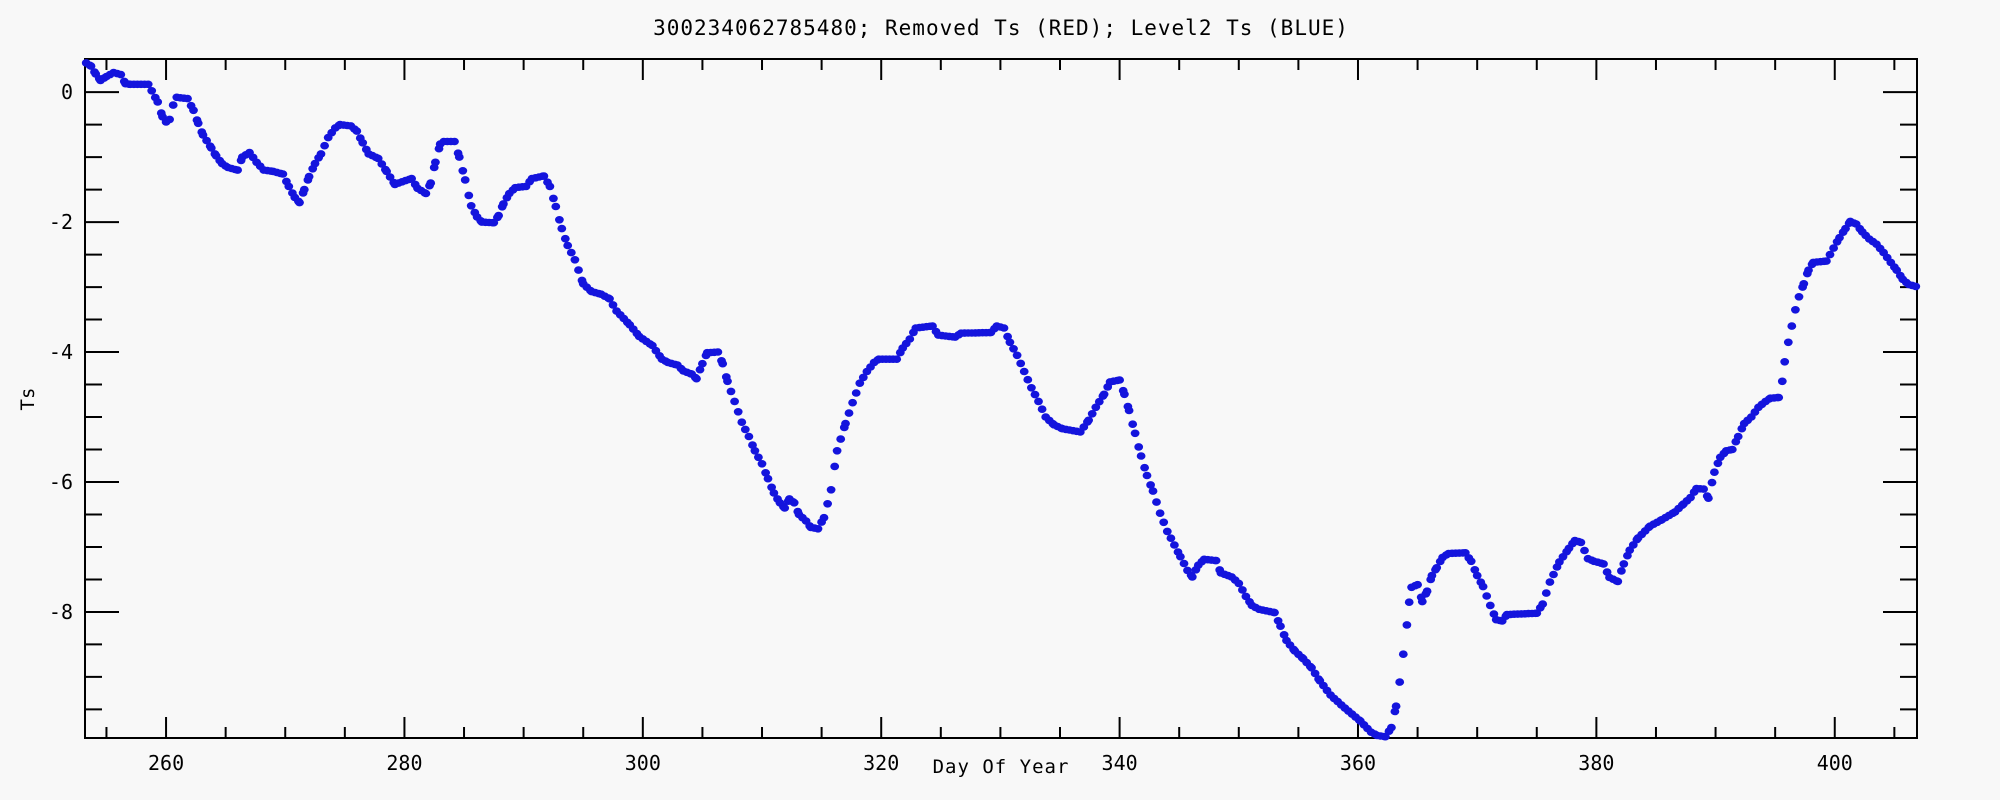 The height and width of the screenshot is (800, 2000). What do you see at coordinates (61, 222) in the screenshot?
I see `y-tick-label: -2` at bounding box center [61, 222].